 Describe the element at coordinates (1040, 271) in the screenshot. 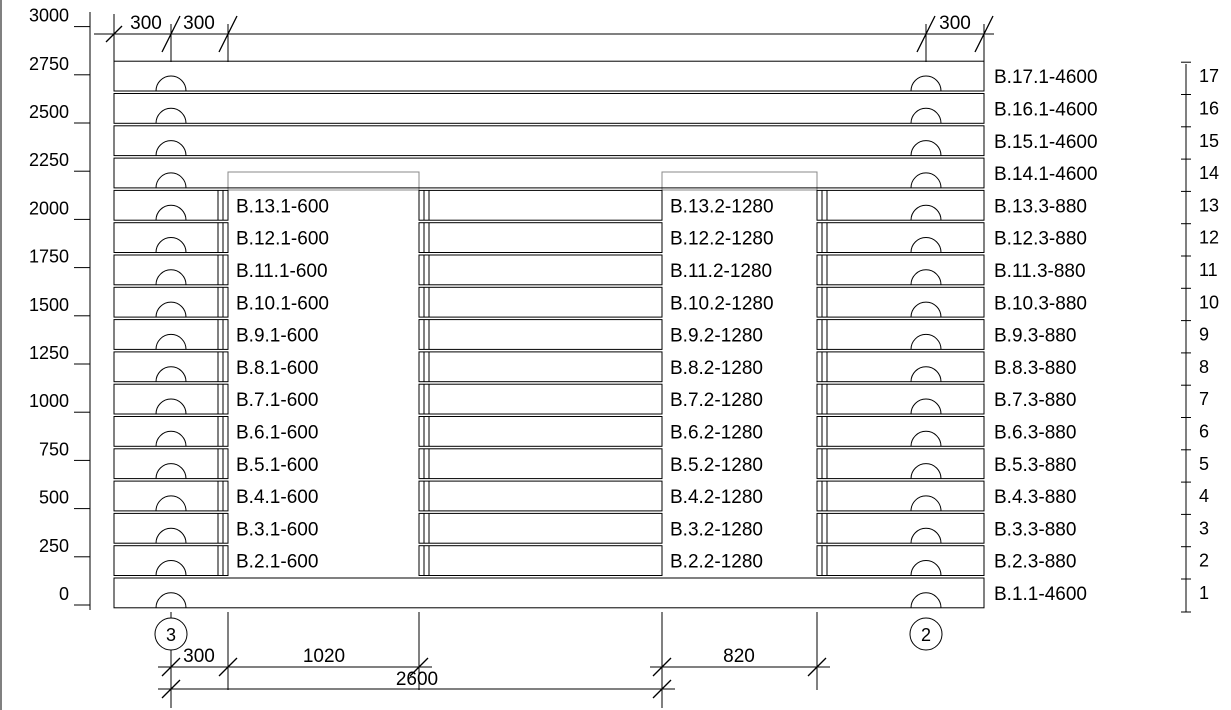

I see `log-label: B.11.3-880` at that location.